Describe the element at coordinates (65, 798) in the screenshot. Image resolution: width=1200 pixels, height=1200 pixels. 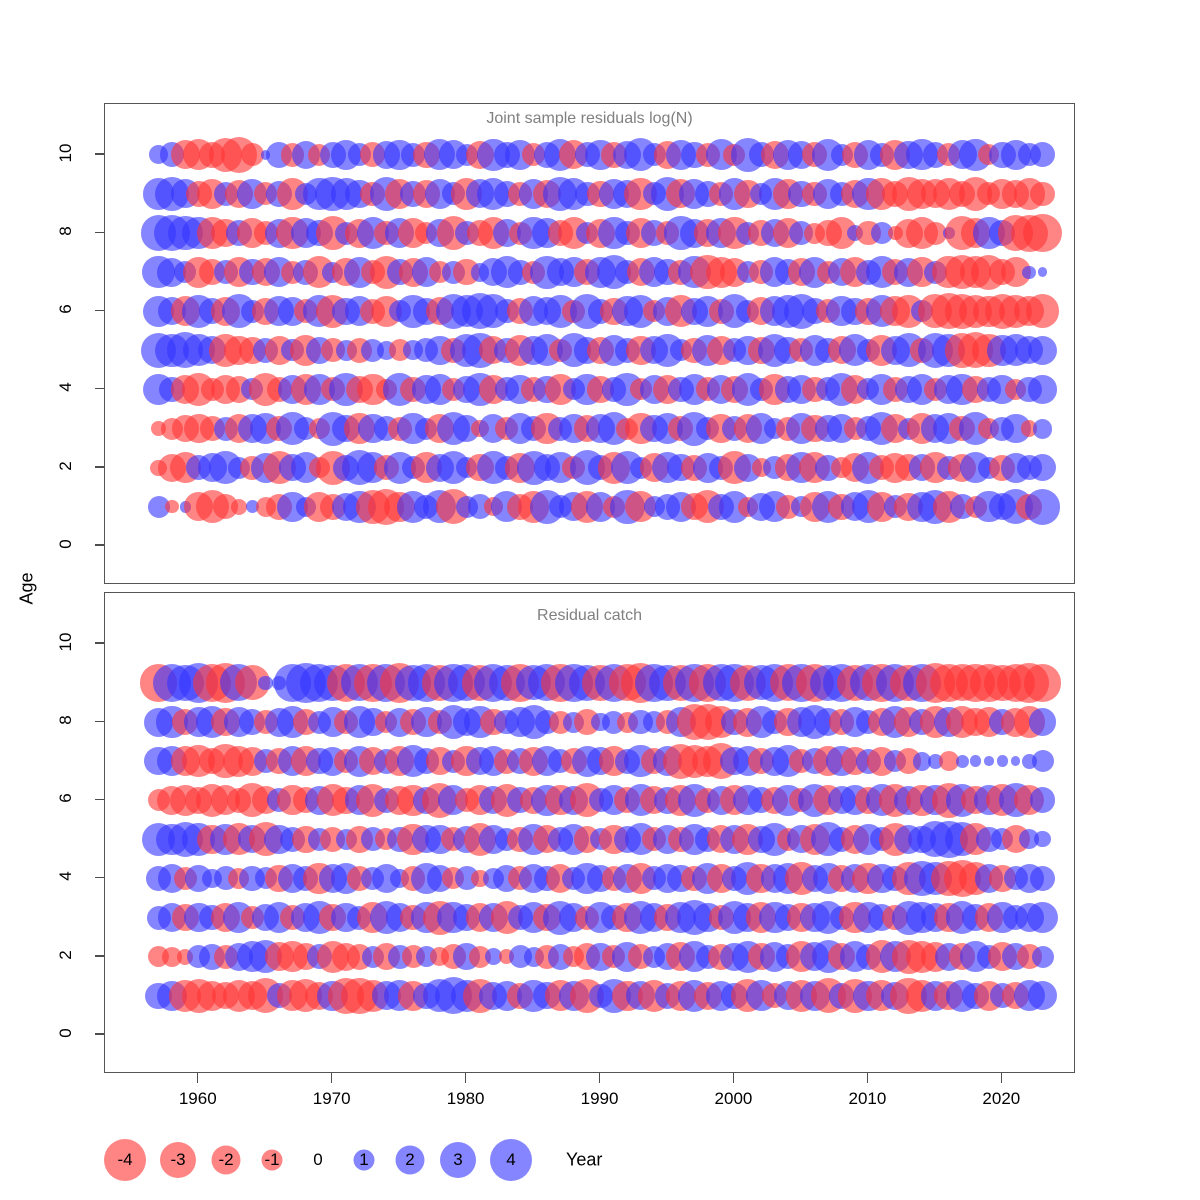
I see `y-tick-label-bottom-6: 6` at that location.